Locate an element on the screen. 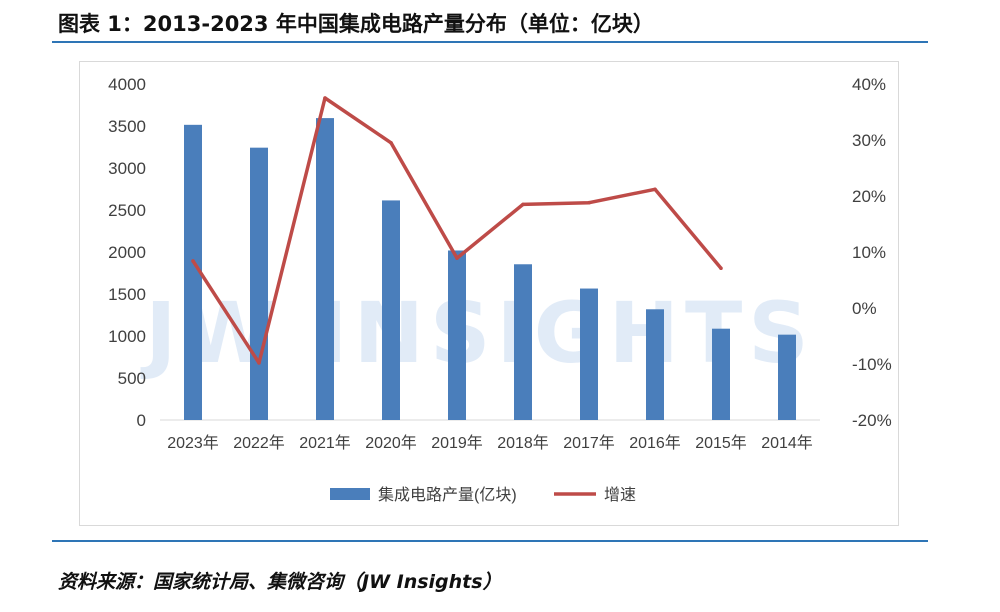 This screenshot has width=1000, height=612. left-tick-label: 1500 is located at coordinates (127, 294).